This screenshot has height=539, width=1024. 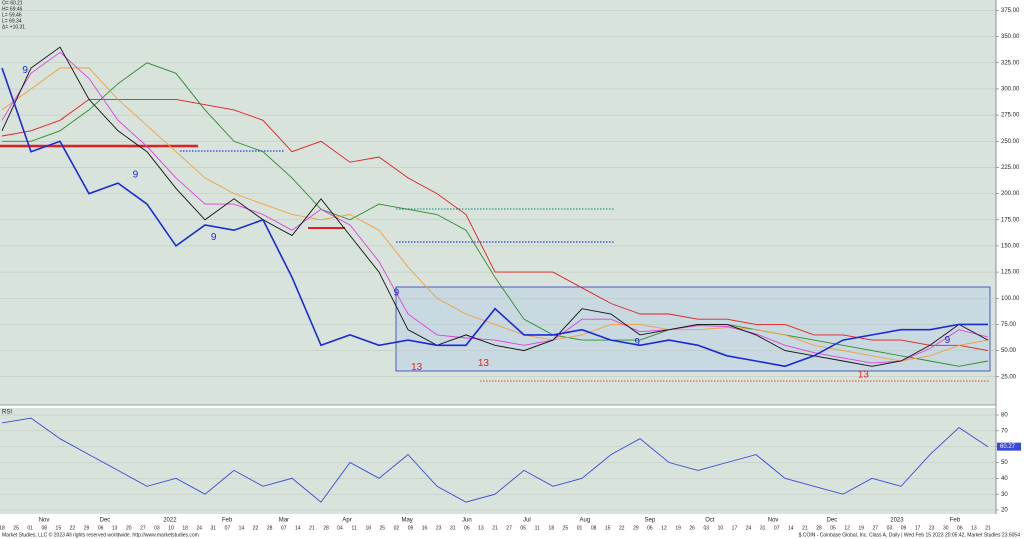 I want to click on day-label: 12, so click(x=664, y=528).